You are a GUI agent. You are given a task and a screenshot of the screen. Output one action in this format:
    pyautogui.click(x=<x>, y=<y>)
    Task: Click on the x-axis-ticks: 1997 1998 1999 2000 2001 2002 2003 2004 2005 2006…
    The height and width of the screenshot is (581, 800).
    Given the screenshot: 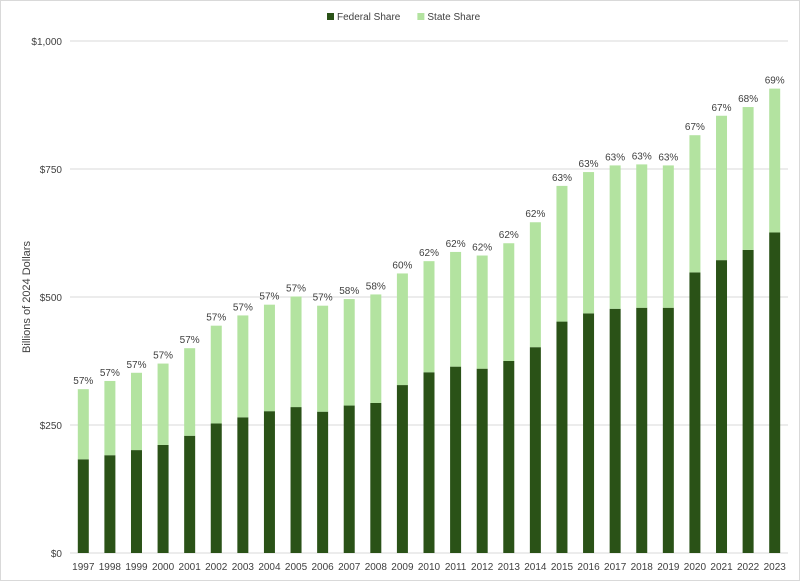 What is the action you would take?
    pyautogui.click(x=429, y=567)
    